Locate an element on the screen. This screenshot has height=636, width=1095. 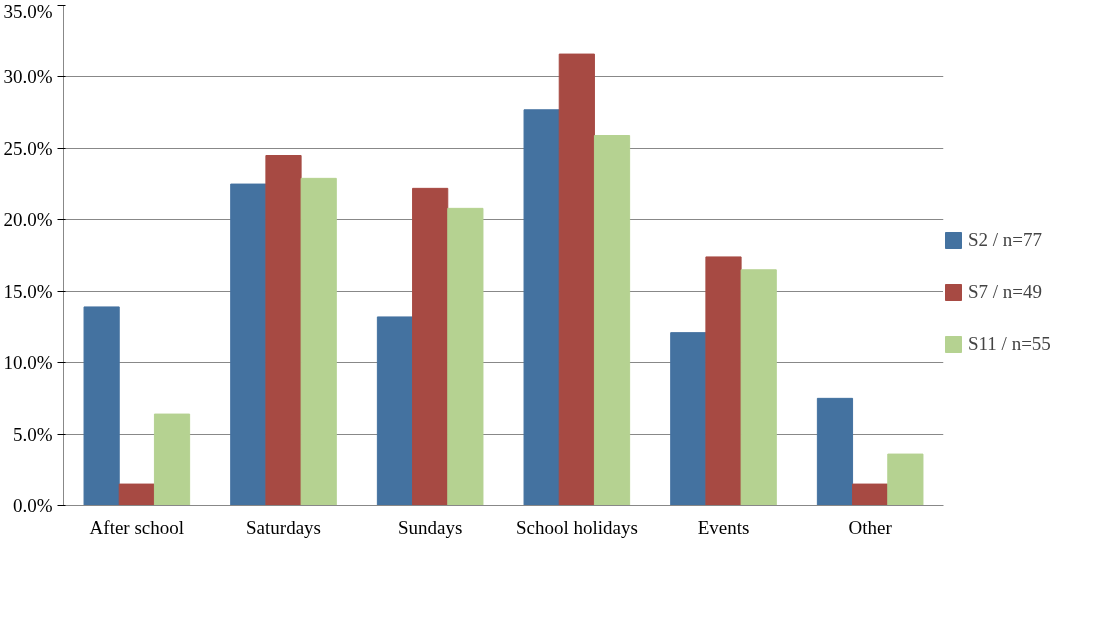
y-tick-label: 0.0% is located at coordinates (32, 505).